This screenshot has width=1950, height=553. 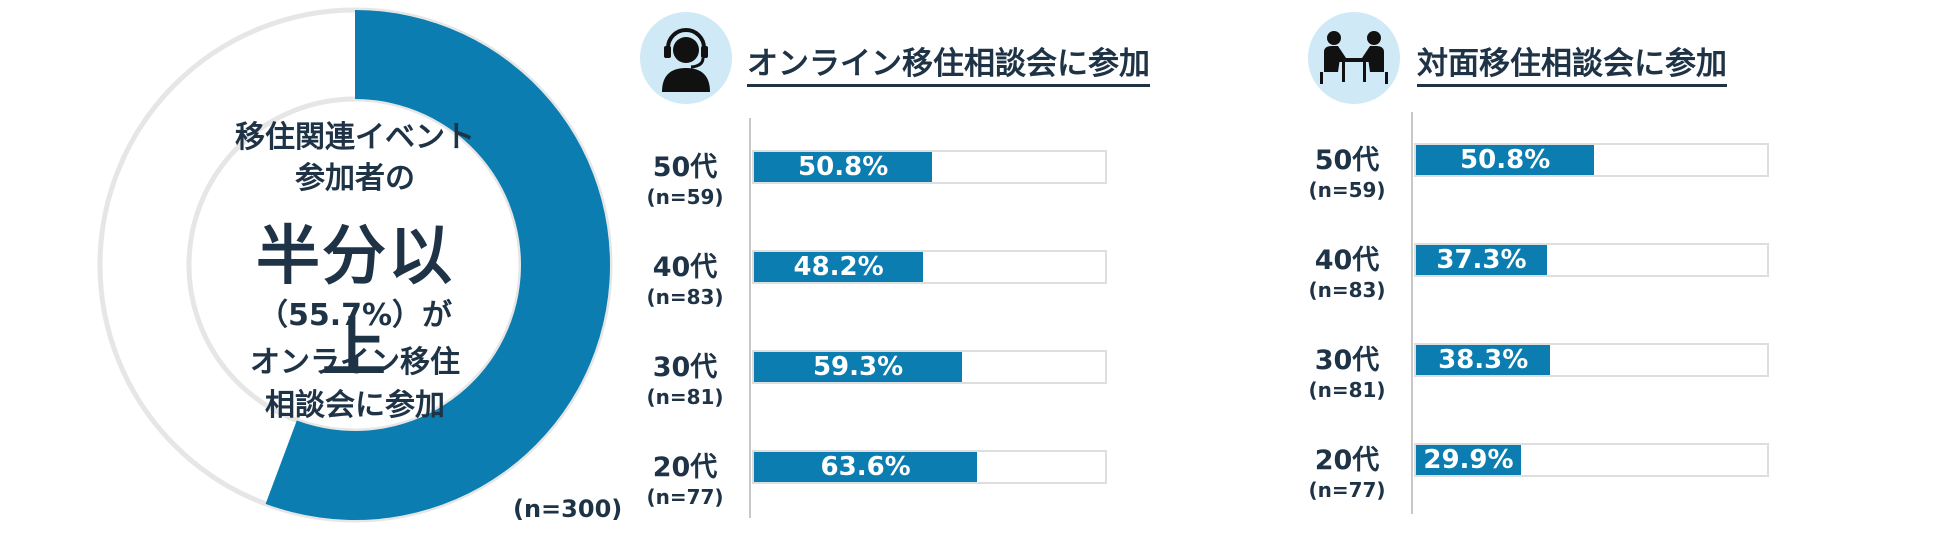 I want to click on bar-value-label: 63.6%, so click(x=865, y=467).